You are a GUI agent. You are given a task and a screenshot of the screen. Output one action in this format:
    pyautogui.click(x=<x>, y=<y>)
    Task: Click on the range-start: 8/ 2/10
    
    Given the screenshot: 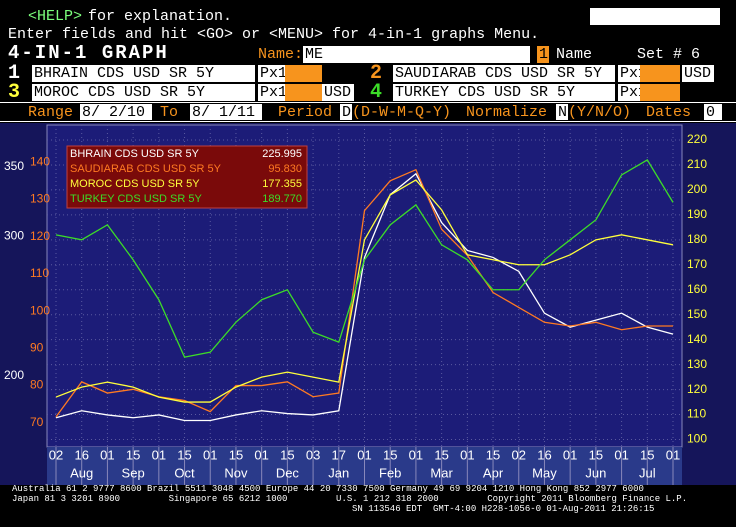 What is the action you would take?
    pyautogui.click(x=116, y=112)
    